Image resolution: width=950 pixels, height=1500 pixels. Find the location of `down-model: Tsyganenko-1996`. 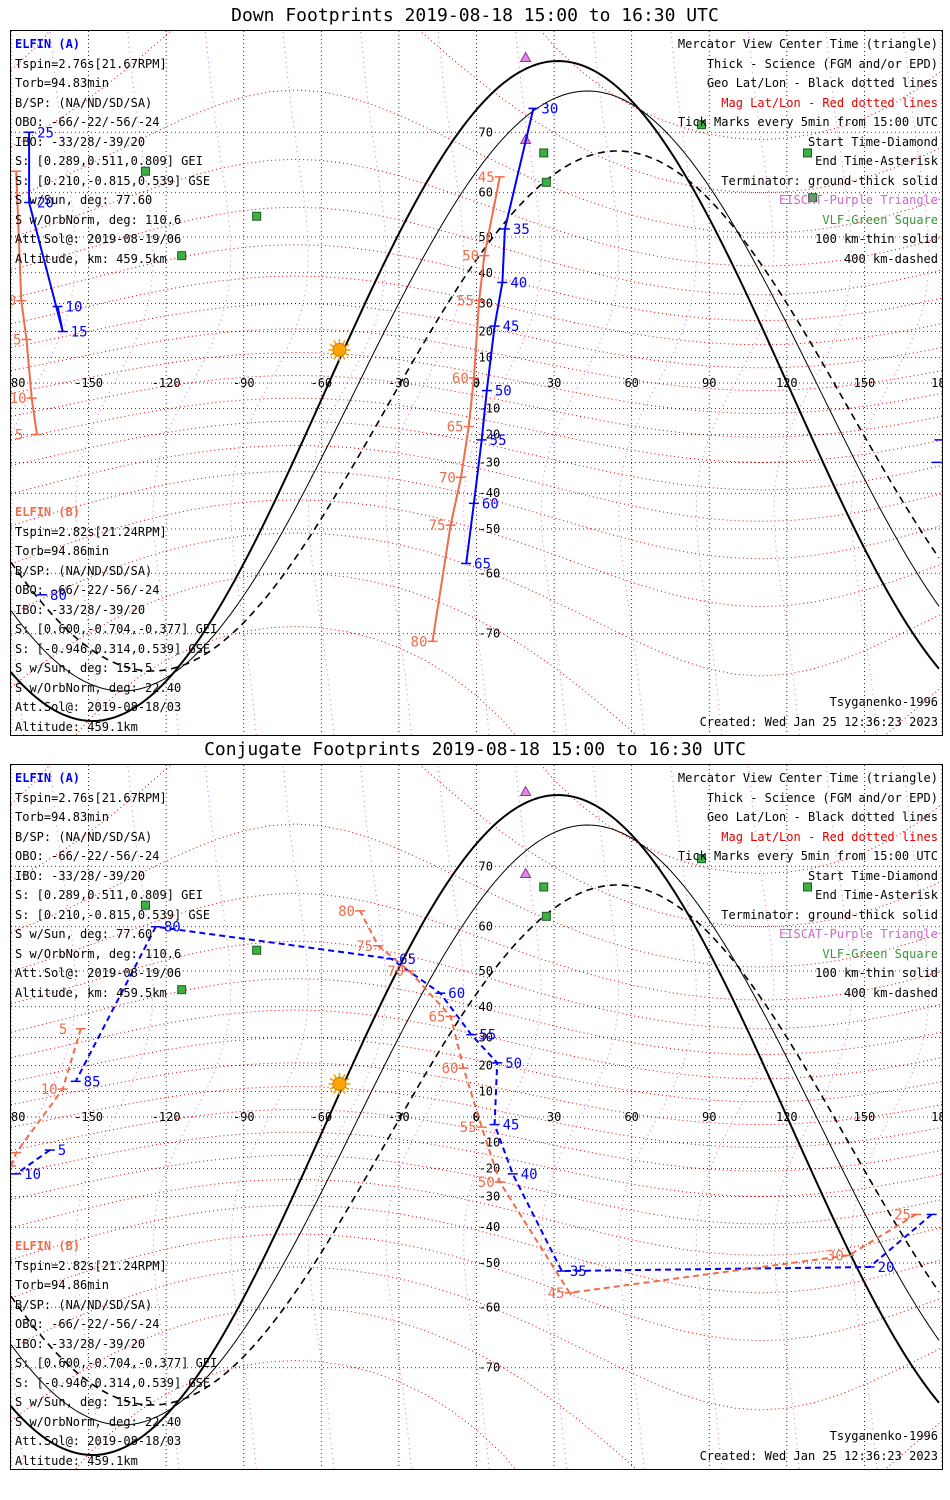

down-model: Tsyganenko-1996 is located at coordinates (883, 702).